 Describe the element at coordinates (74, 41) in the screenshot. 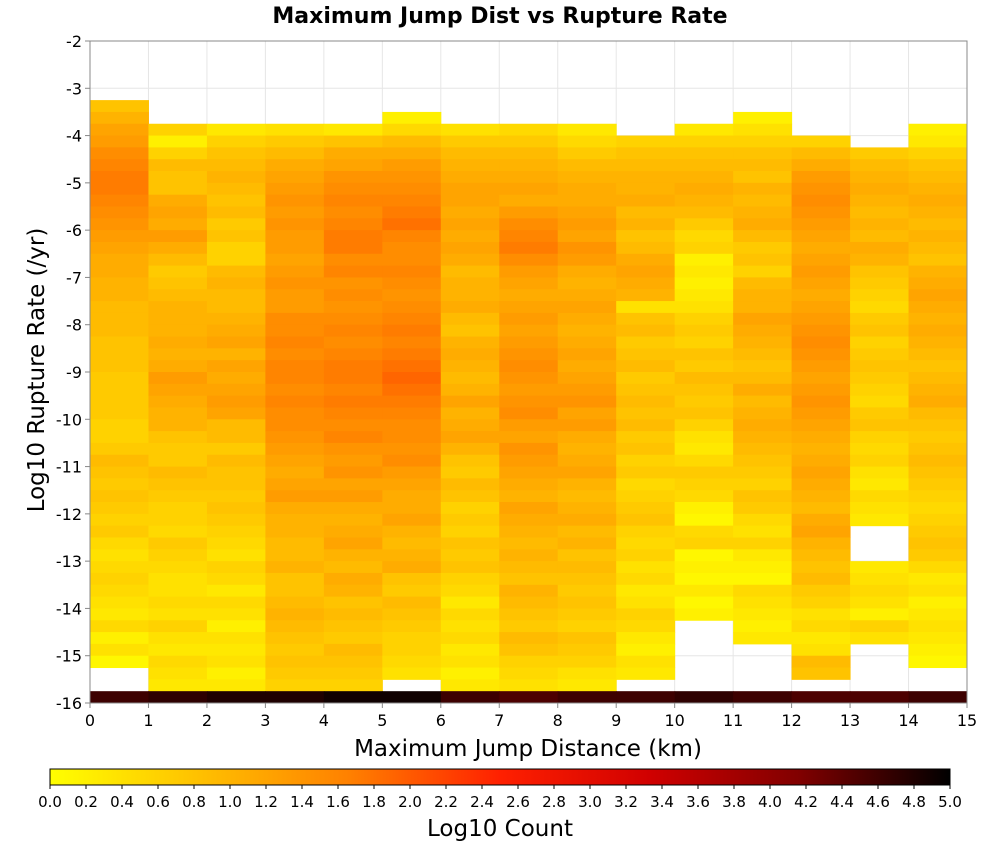

I see `y-tick-label: -2` at that location.